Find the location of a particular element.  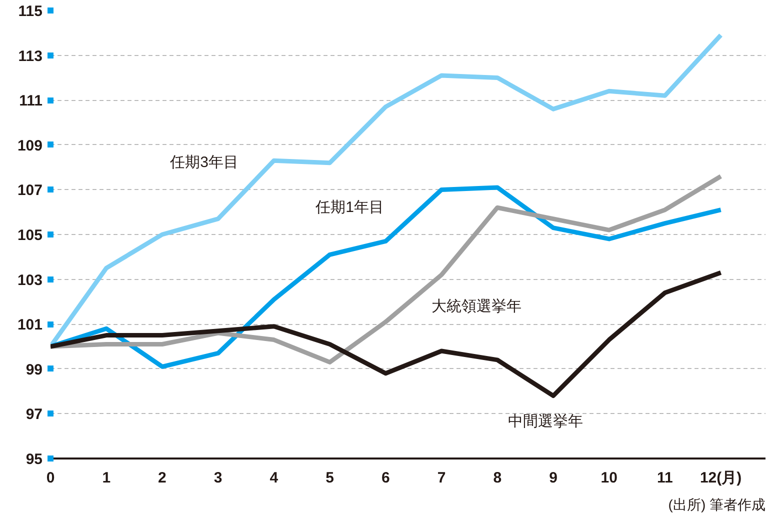

x-tick-label: 4 is located at coordinates (274, 478).